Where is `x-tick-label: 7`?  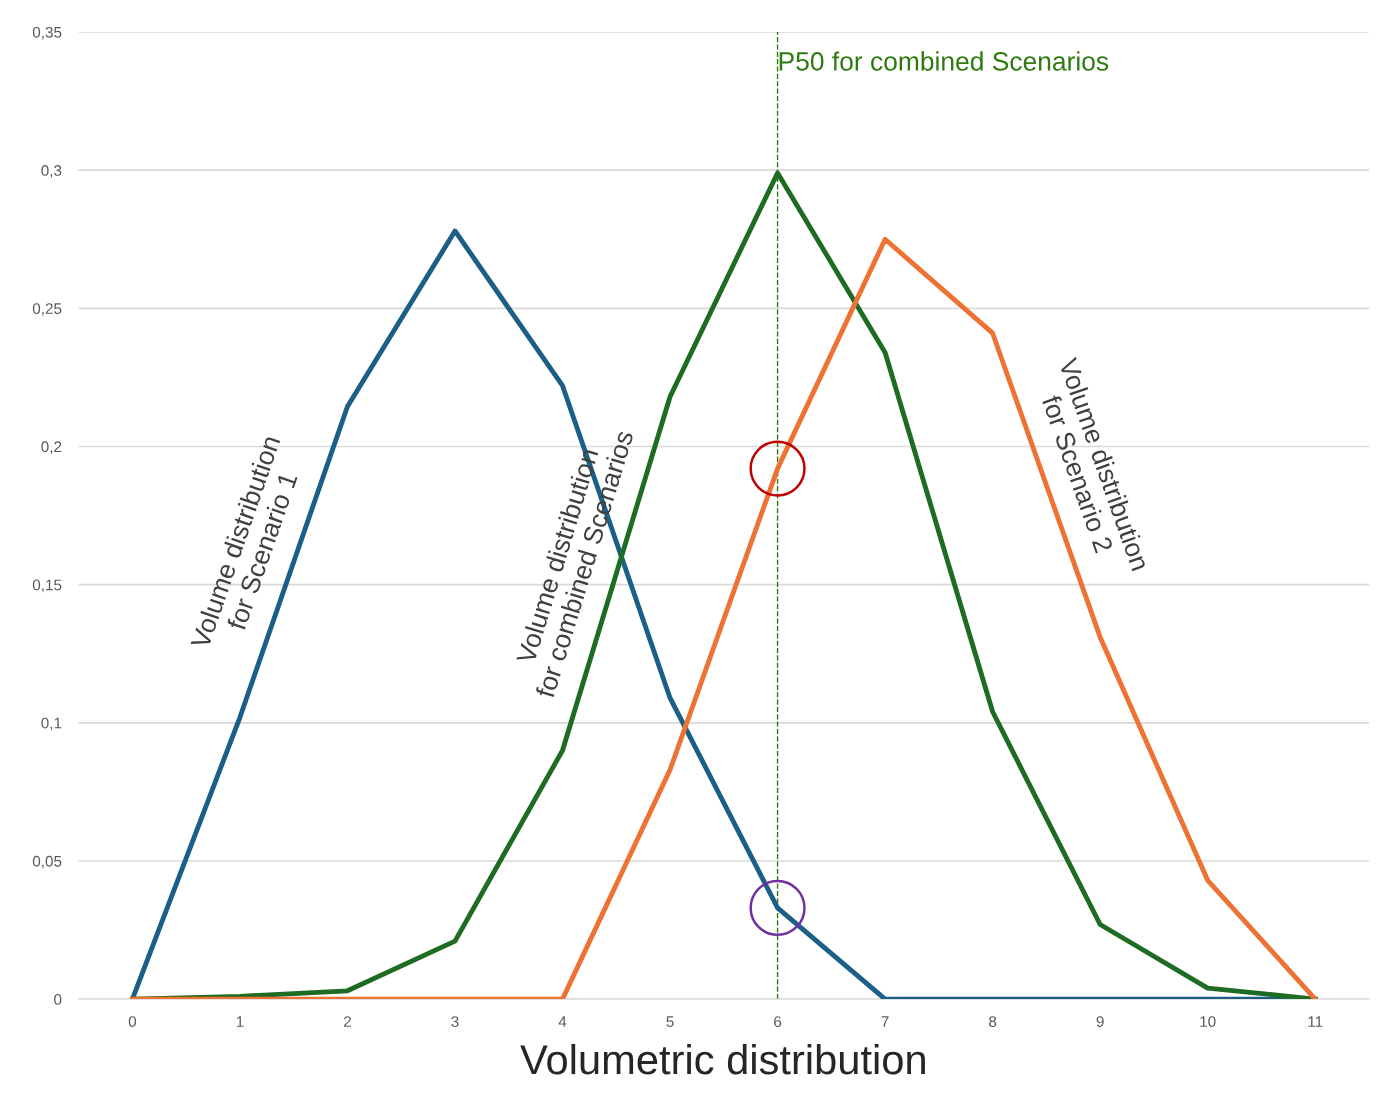 x-tick-label: 7 is located at coordinates (885, 1021).